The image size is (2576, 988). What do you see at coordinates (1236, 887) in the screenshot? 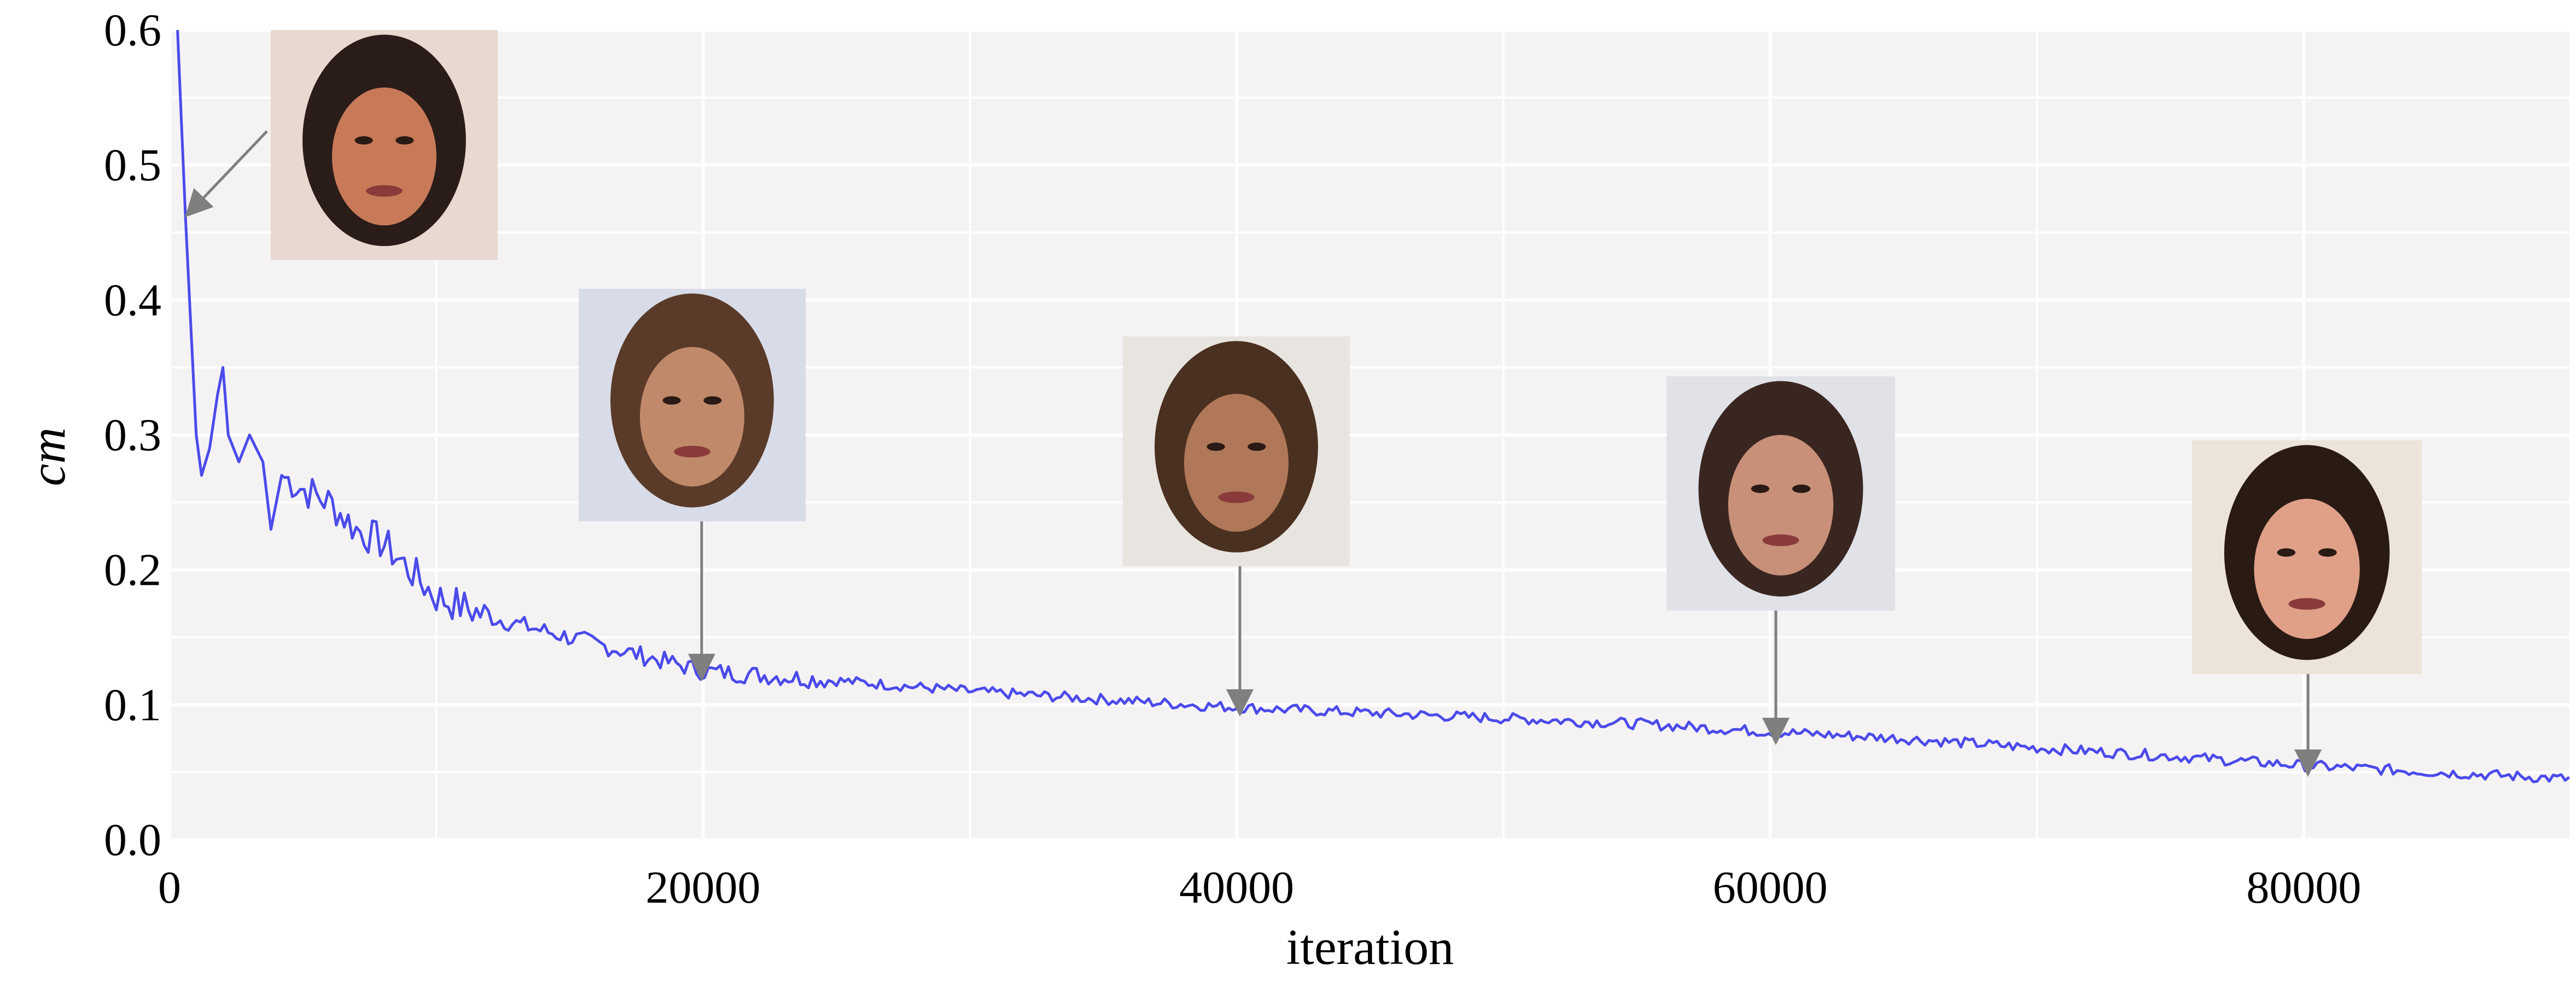
I see `x-tick-label: 40000` at bounding box center [1236, 887].